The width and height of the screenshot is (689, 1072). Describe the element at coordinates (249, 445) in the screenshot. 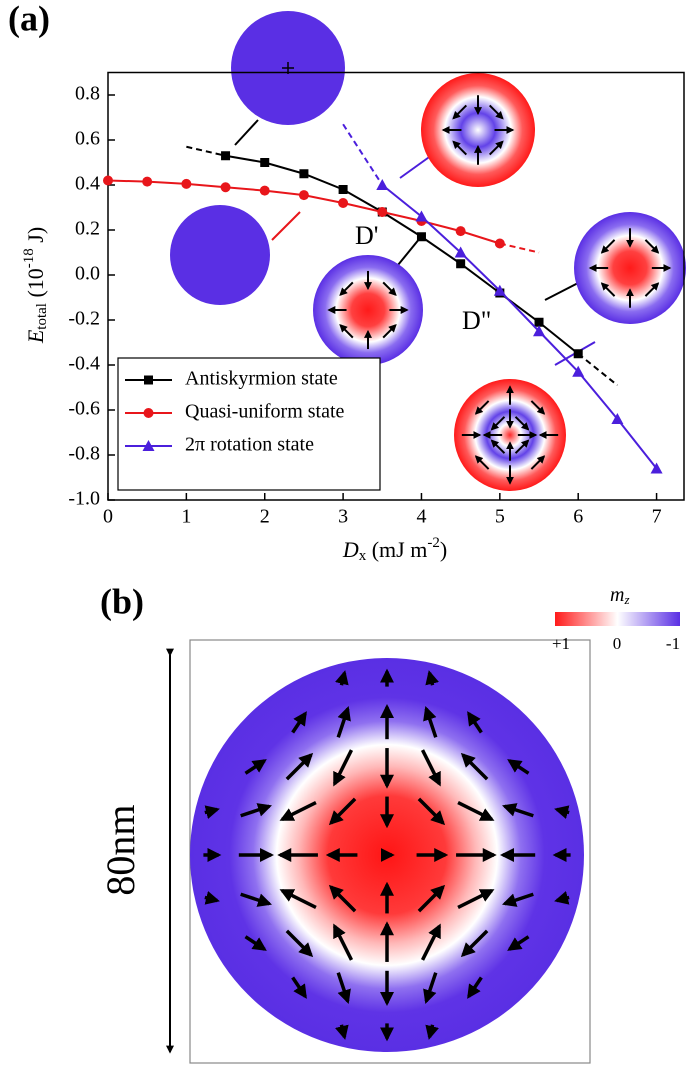

I see `legend-label: 2π rotation state` at that location.